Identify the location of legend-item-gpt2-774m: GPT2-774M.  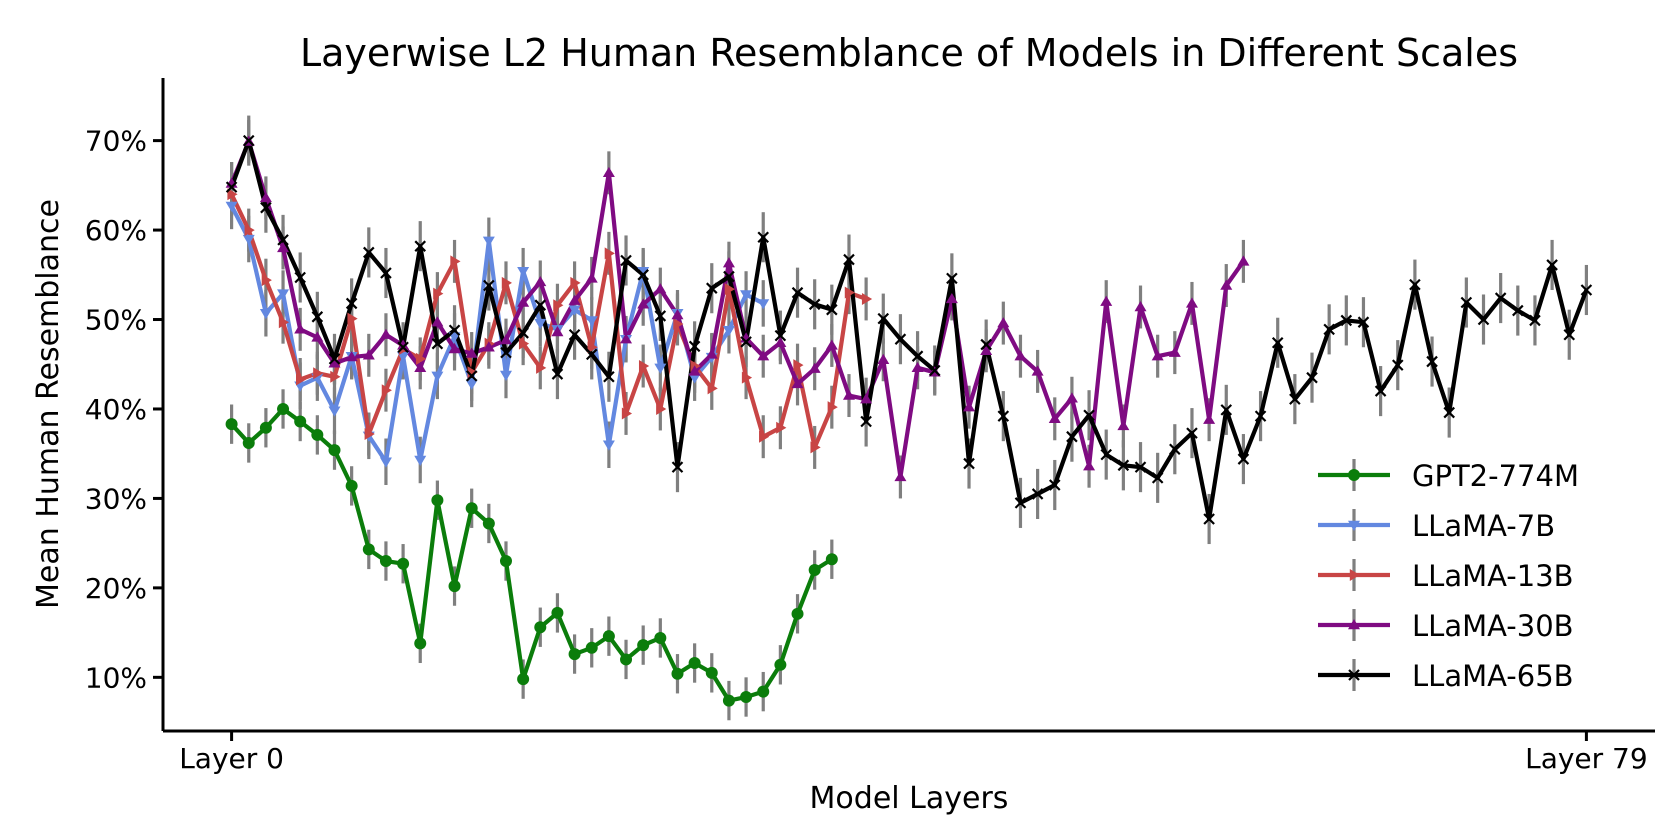
(1448, 476).